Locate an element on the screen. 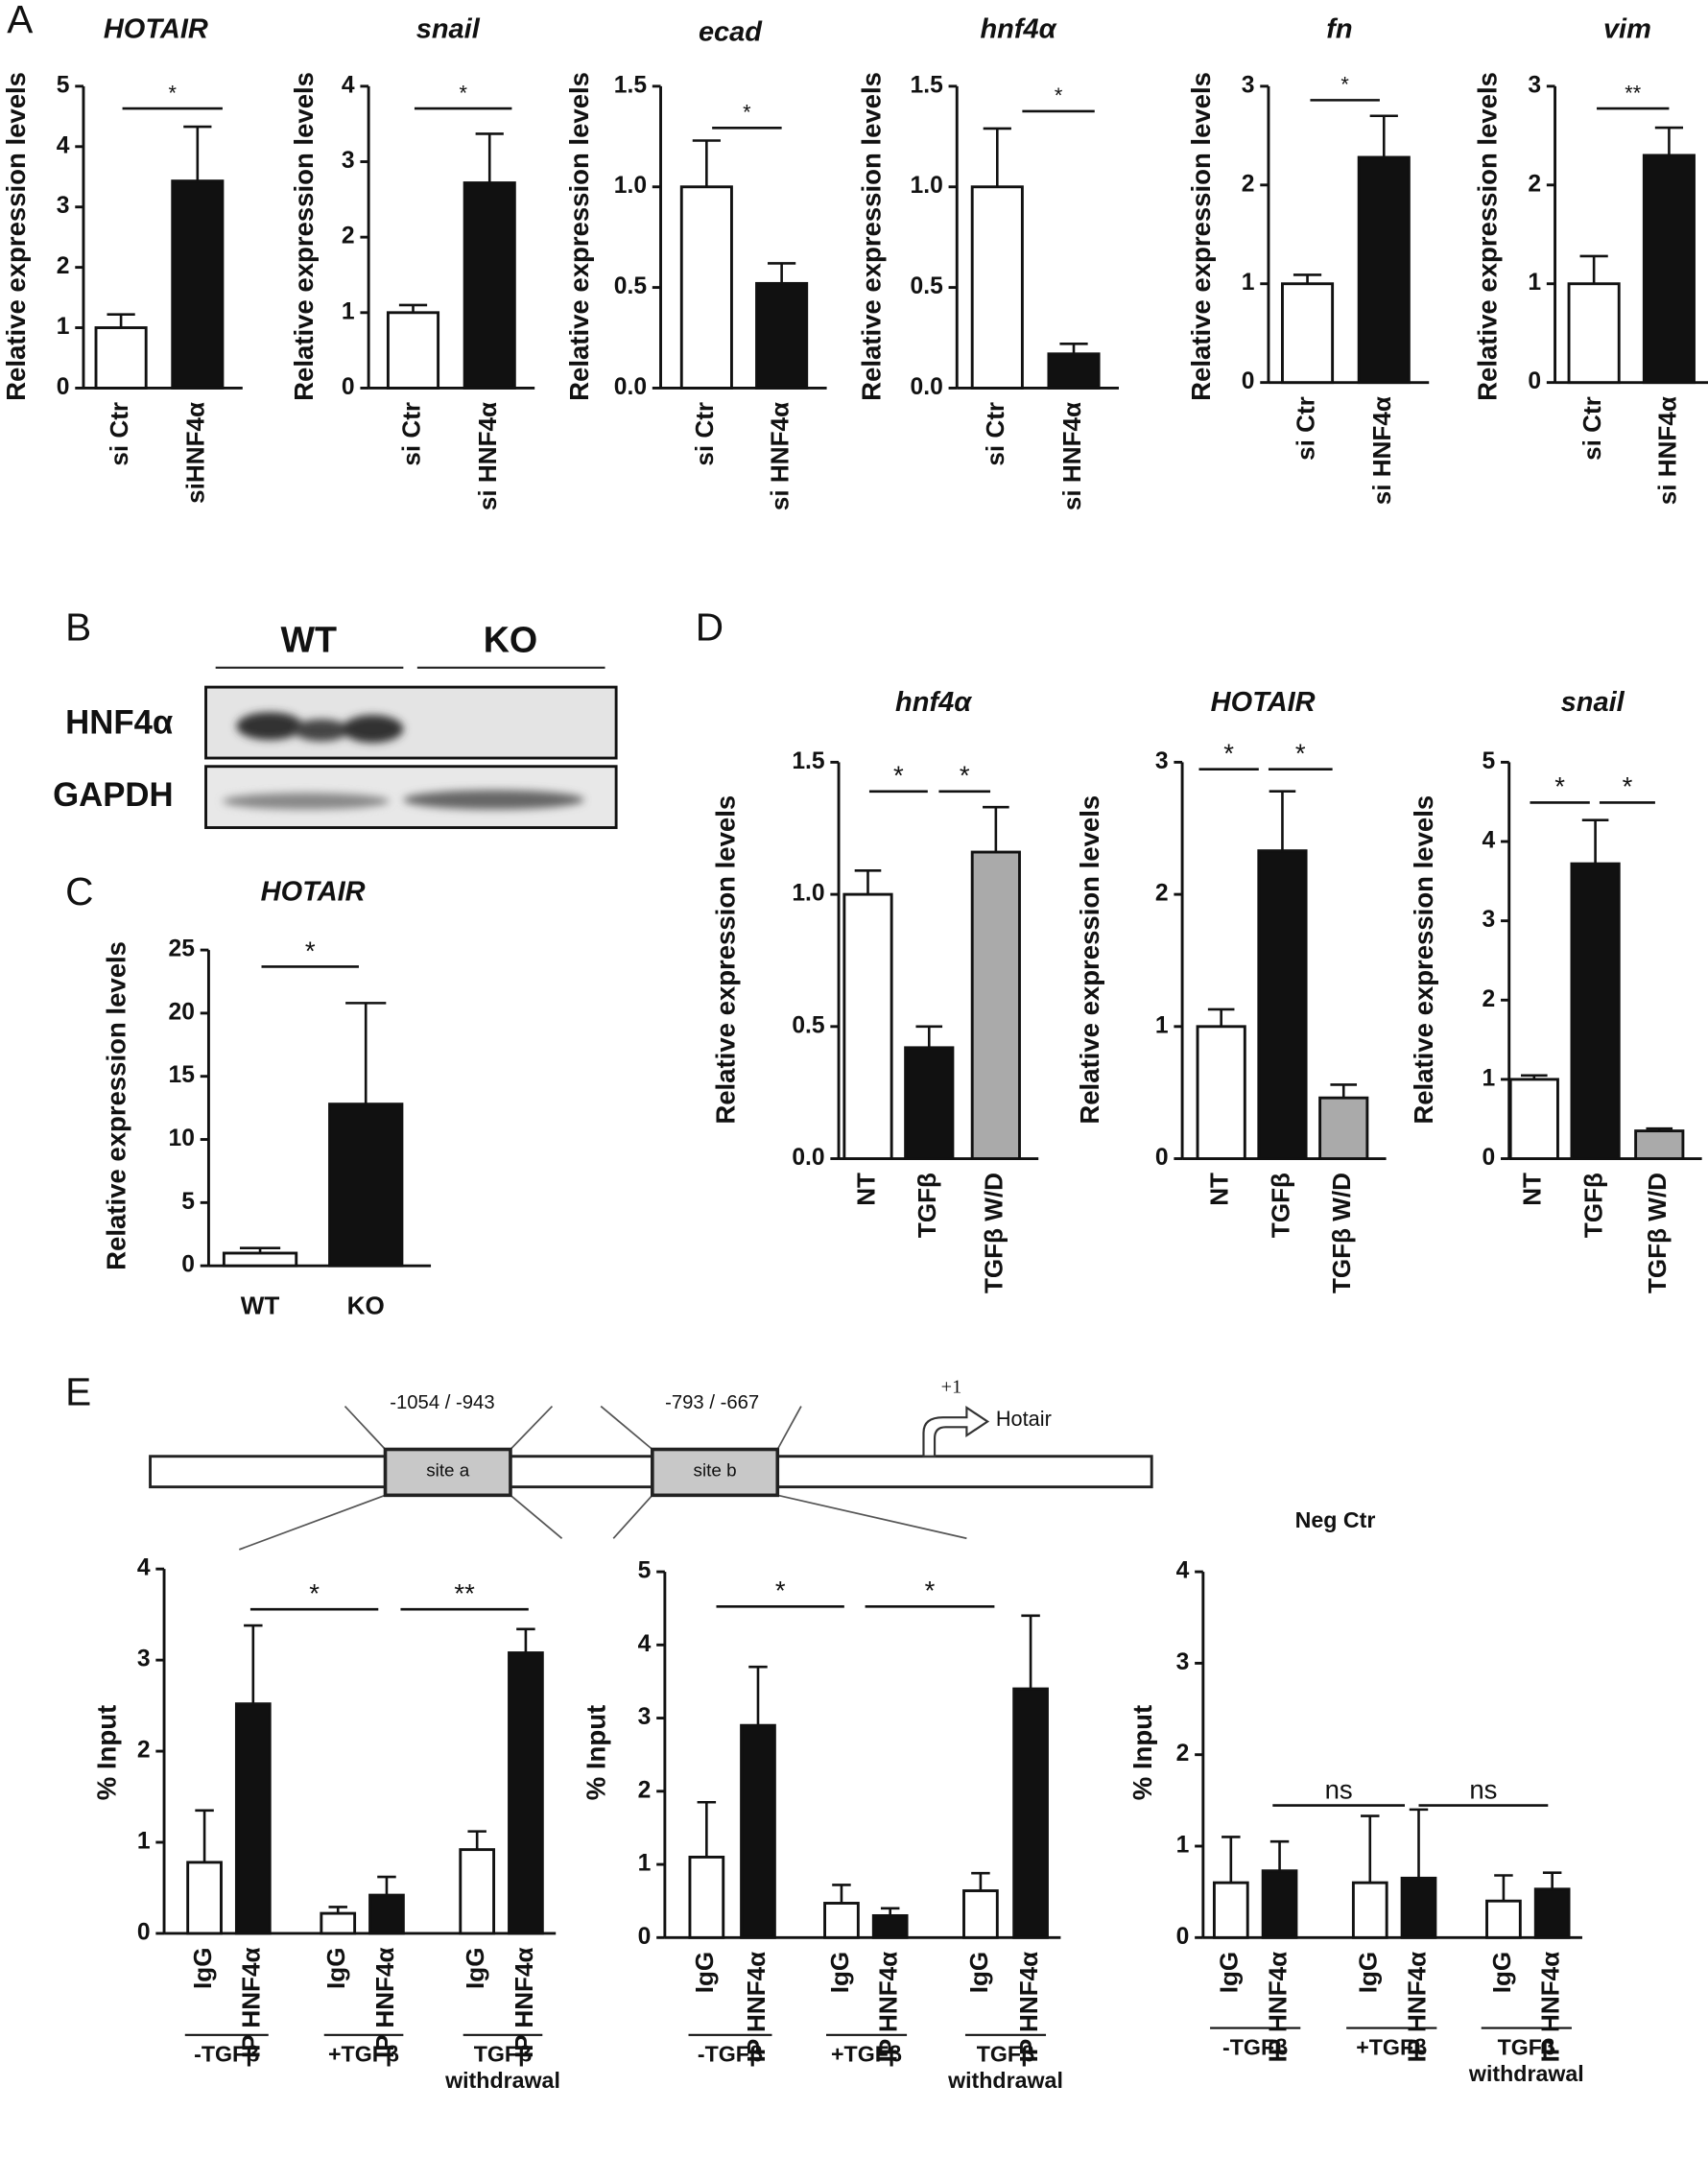  y-tick-label: 20 is located at coordinates (182, 1012).